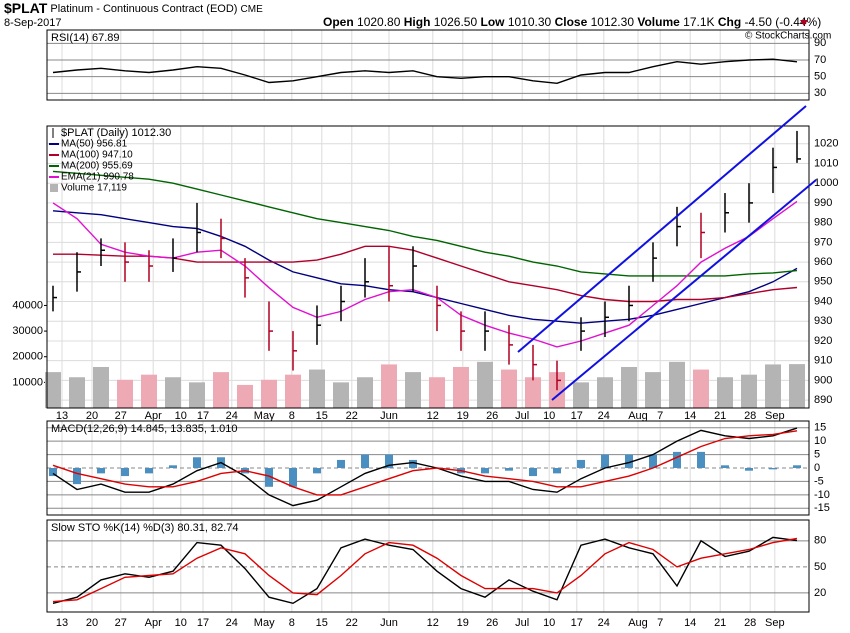 This screenshot has height=633, width=850. What do you see at coordinates (822, 508) in the screenshot?
I see `y-tick-label: -15` at bounding box center [822, 508].